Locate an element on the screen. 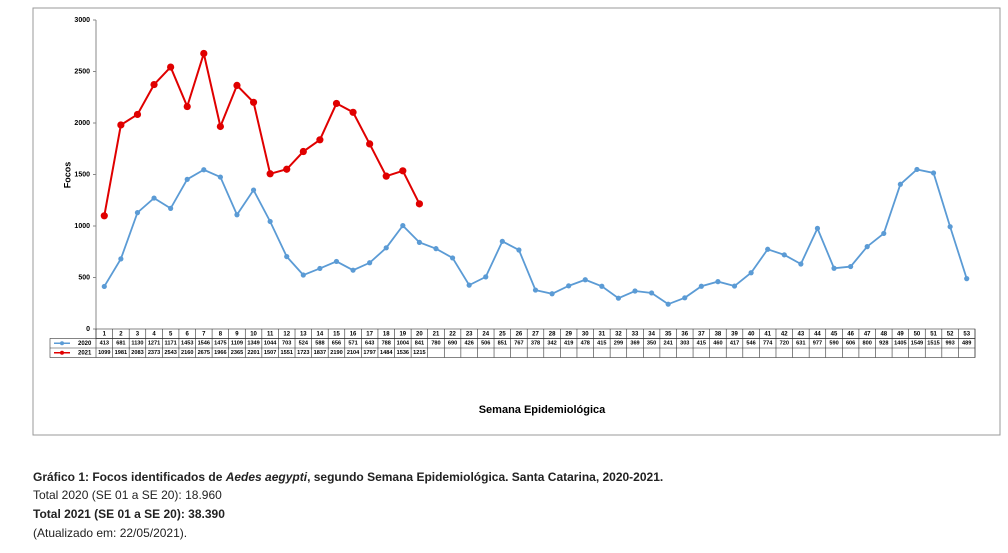  y-tick-label: 1500 is located at coordinates (82, 174).